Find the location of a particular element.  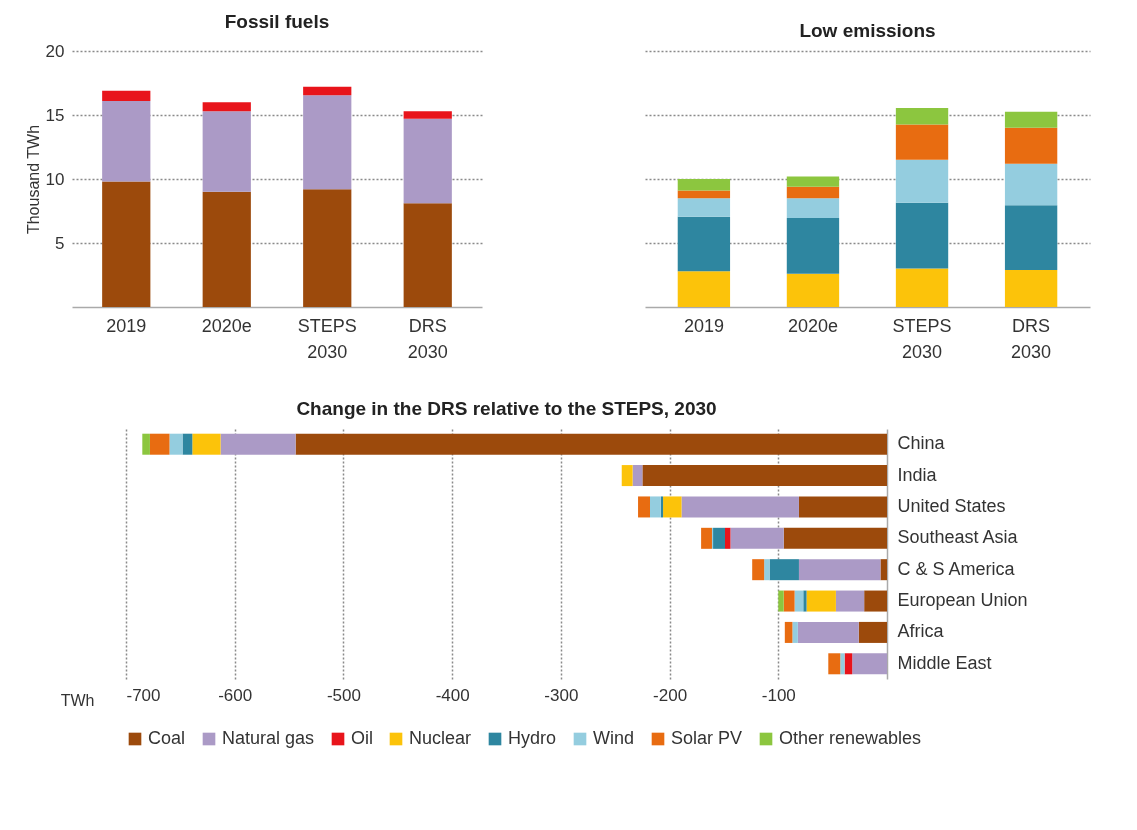

y-tick-label: Southeast Asia is located at coordinates (958, 537).